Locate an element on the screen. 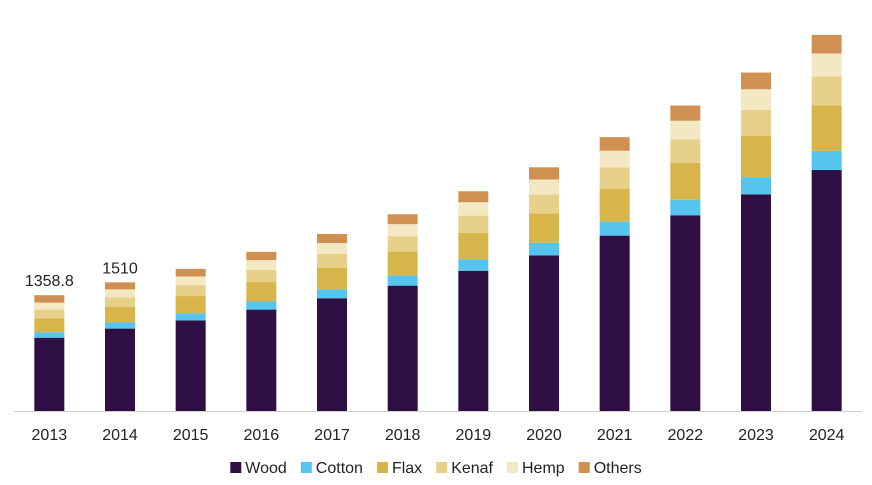  bar-cotton-2022 is located at coordinates (685, 207).